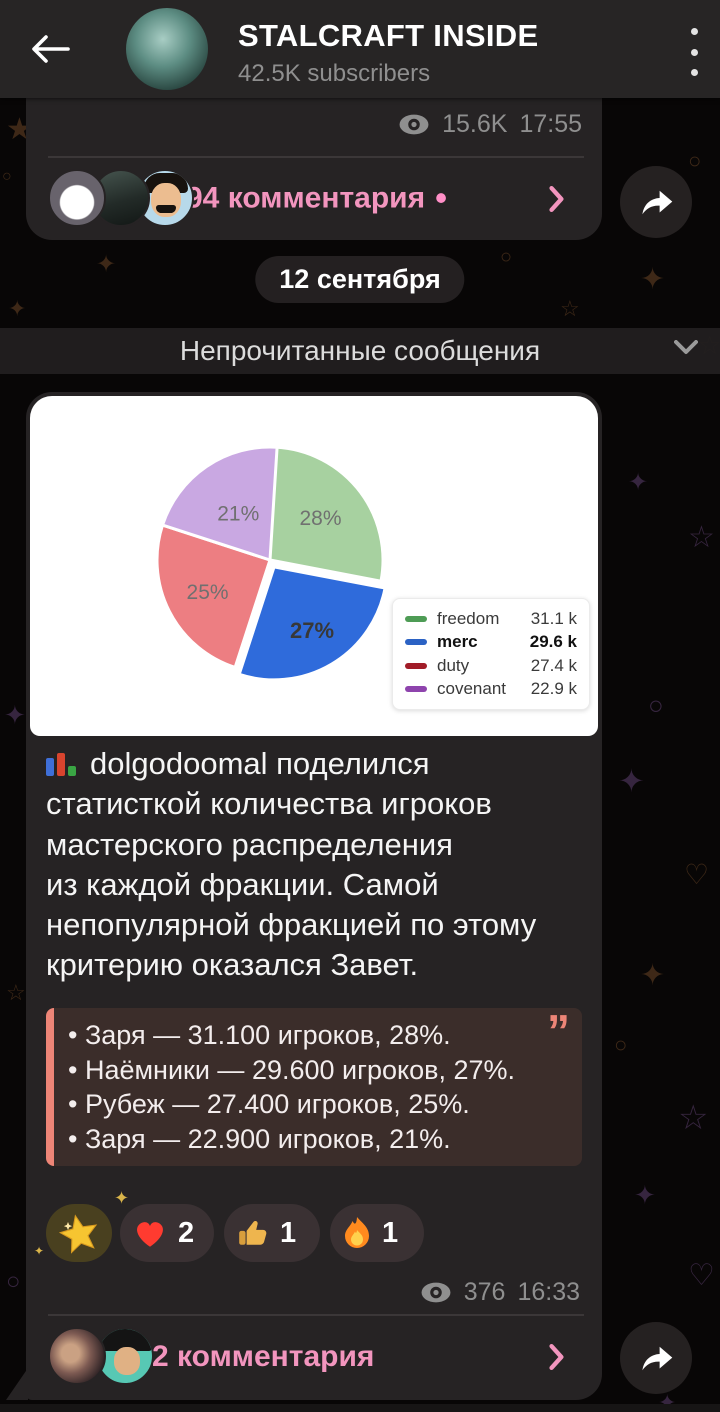  I want to click on legend-row: freedom 31.1 k, so click(491, 619).